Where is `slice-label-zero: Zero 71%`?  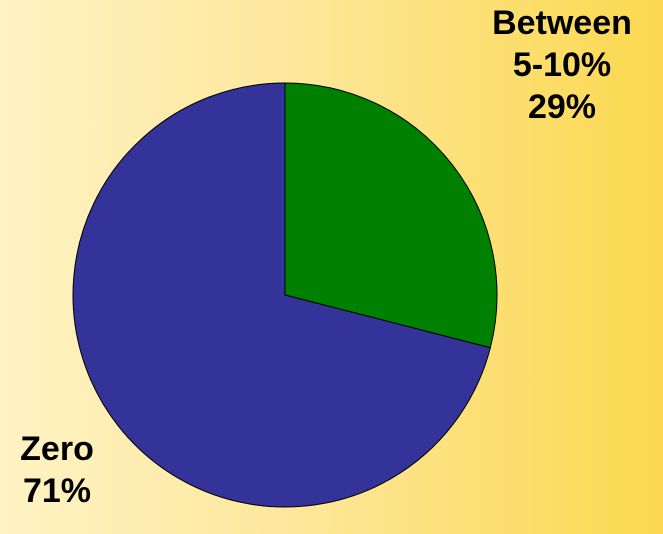 slice-label-zero: Zero 71% is located at coordinates (57, 470).